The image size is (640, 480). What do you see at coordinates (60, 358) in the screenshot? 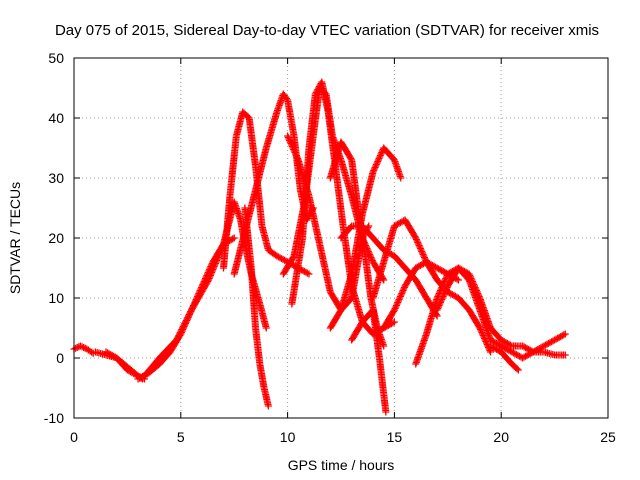
I see `y-tick-label: 0` at bounding box center [60, 358].